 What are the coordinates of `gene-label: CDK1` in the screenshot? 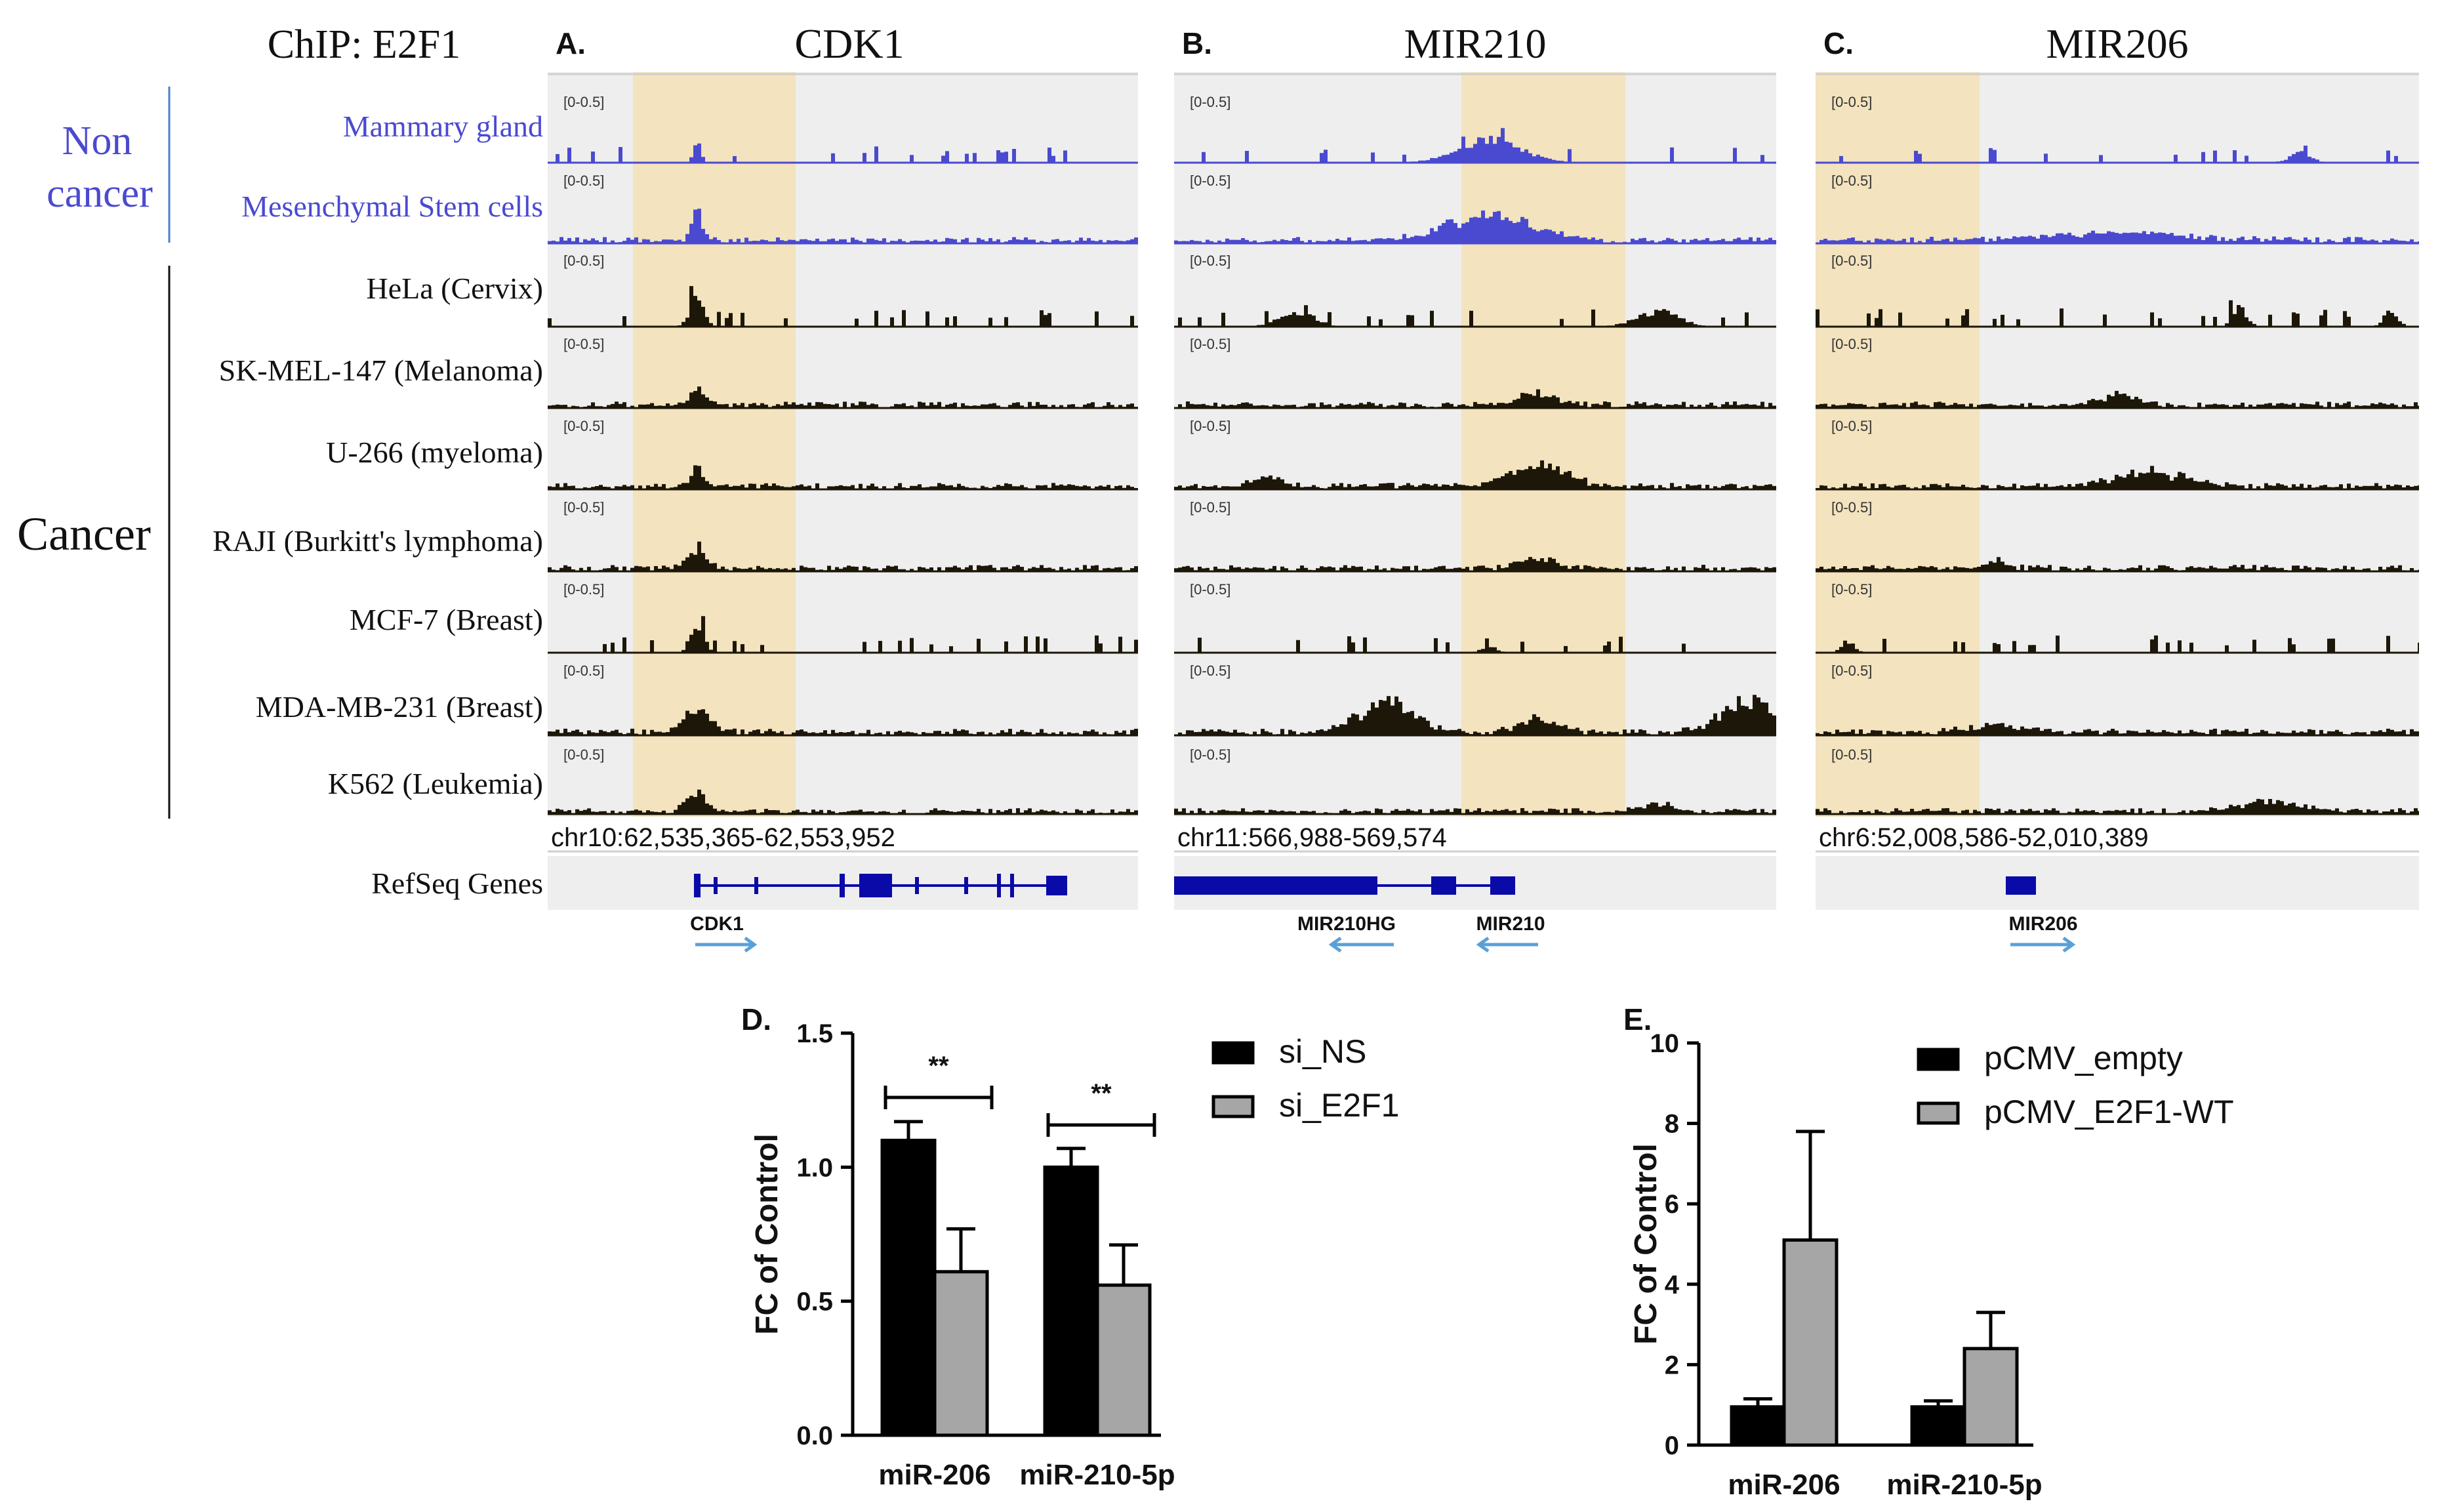 It's located at (717, 924).